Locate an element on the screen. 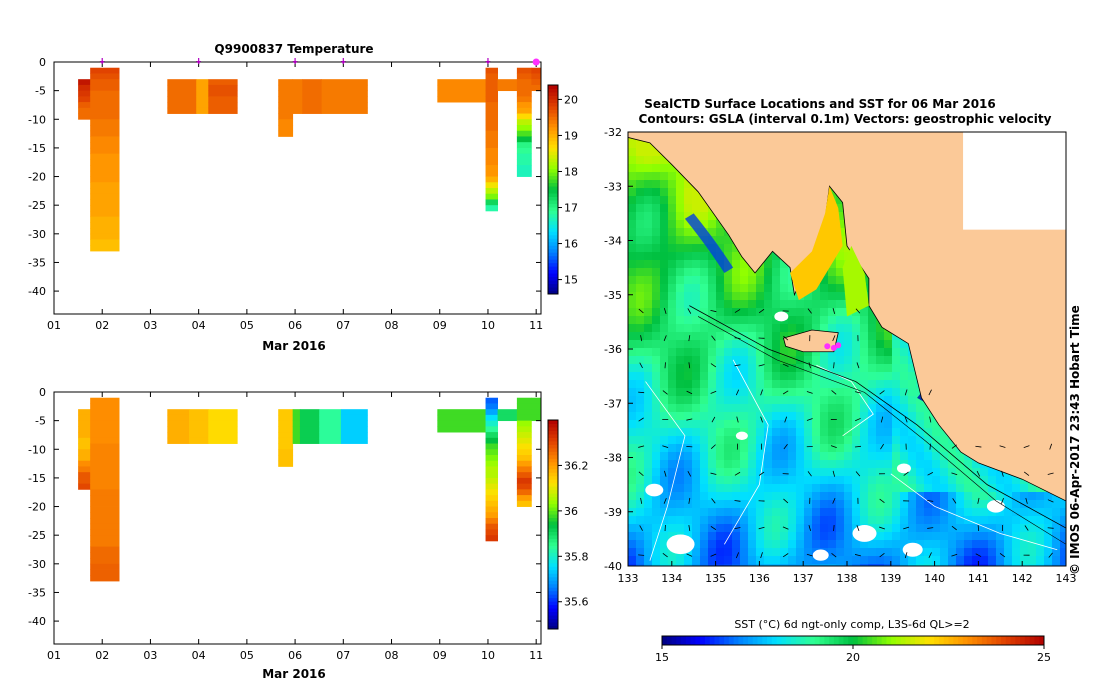 The width and height of the screenshot is (1099, 700). salinity-y-tick-label: -25 is located at coordinates (37, 535).